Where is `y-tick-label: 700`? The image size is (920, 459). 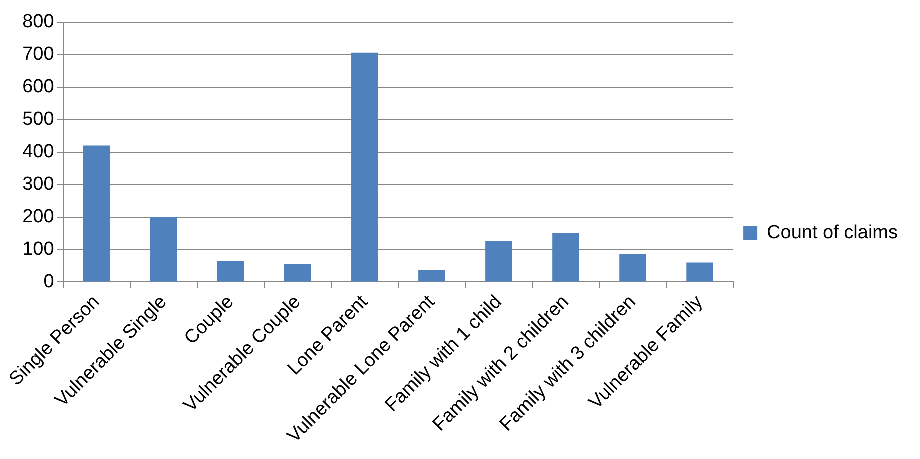
y-tick-label: 700 is located at coordinates (38, 55).